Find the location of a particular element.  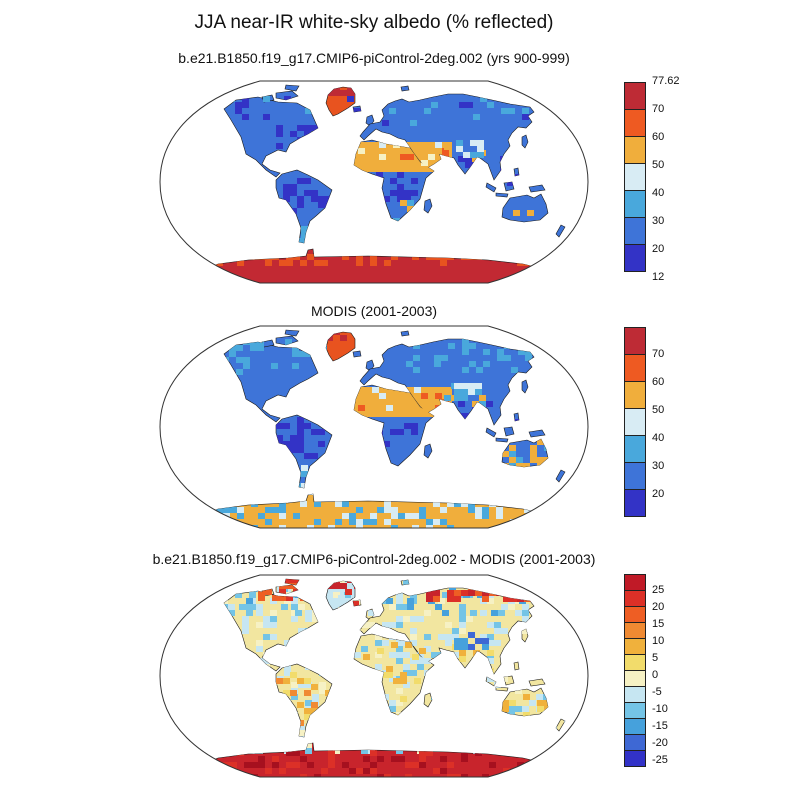

region-nz is located at coordinates (560, 476).